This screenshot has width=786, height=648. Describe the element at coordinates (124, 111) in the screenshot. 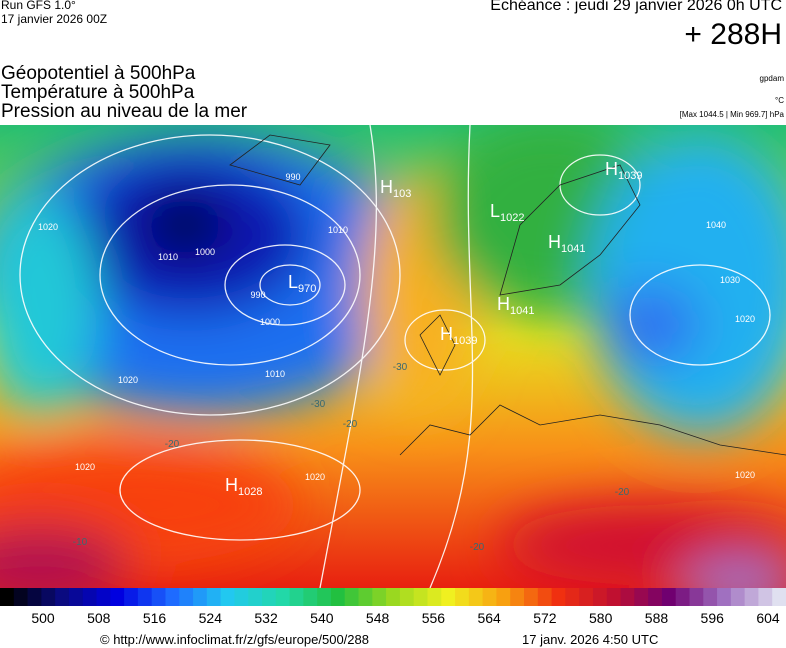

I see `field: Pression au niveau de la mer` at that location.